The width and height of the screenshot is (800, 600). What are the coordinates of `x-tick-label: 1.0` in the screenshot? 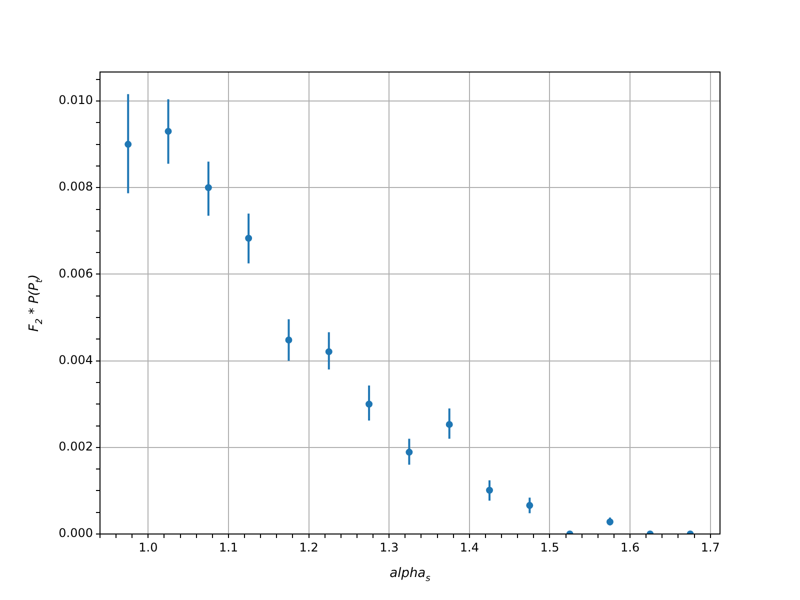 It's located at (148, 547).